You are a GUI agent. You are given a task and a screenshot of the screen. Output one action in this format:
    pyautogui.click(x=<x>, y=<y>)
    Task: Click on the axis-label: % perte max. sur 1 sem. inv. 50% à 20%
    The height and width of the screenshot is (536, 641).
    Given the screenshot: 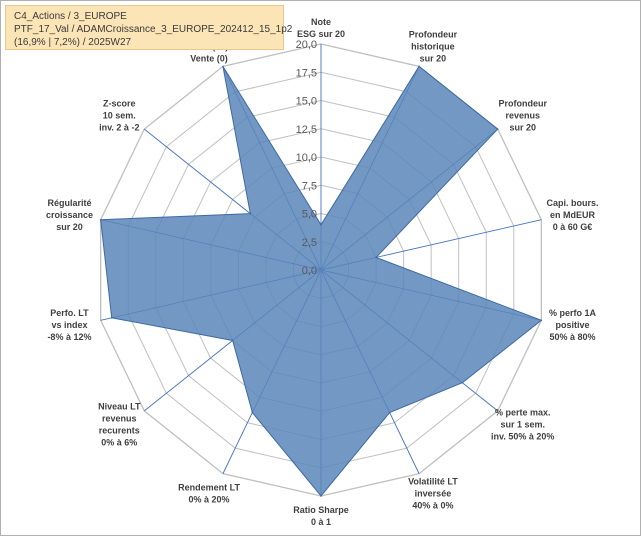 What is the action you would take?
    pyautogui.click(x=522, y=425)
    